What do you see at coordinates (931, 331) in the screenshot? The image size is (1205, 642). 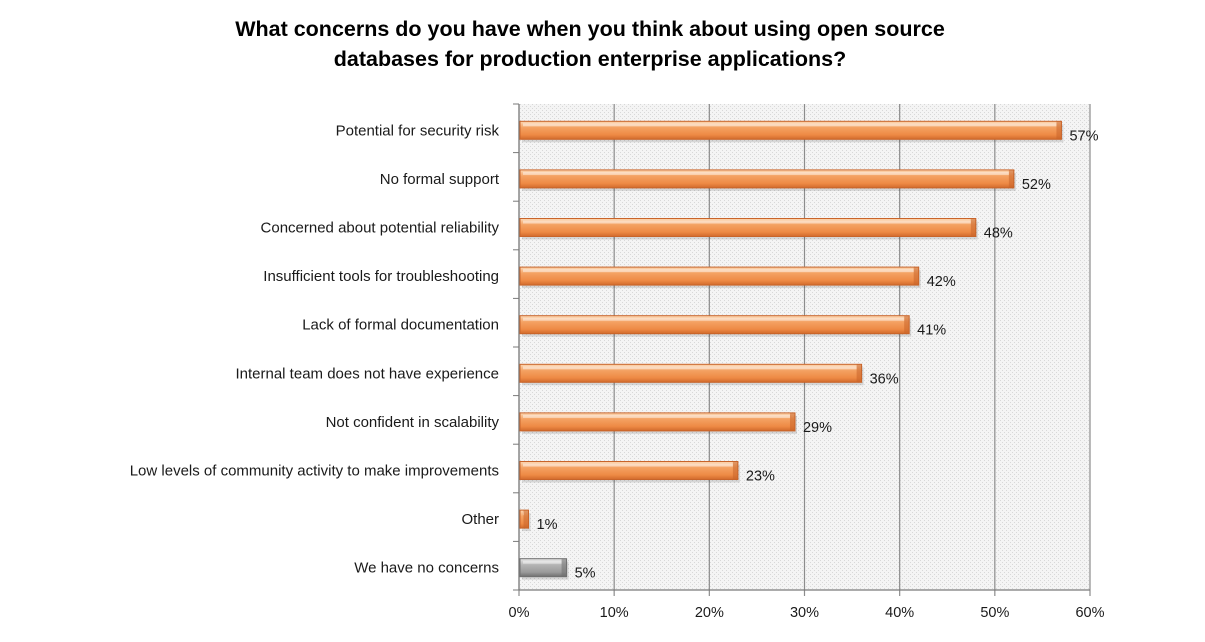 I see `value-label-4: 41%` at bounding box center [931, 331].